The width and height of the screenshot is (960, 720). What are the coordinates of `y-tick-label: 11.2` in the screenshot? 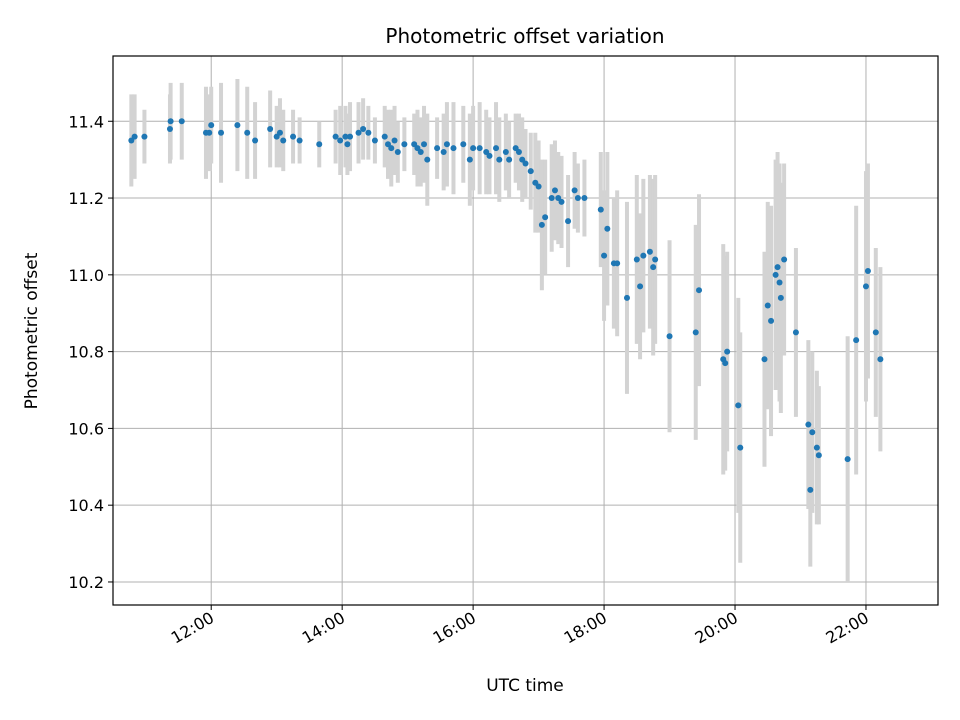 It's located at (86, 198).